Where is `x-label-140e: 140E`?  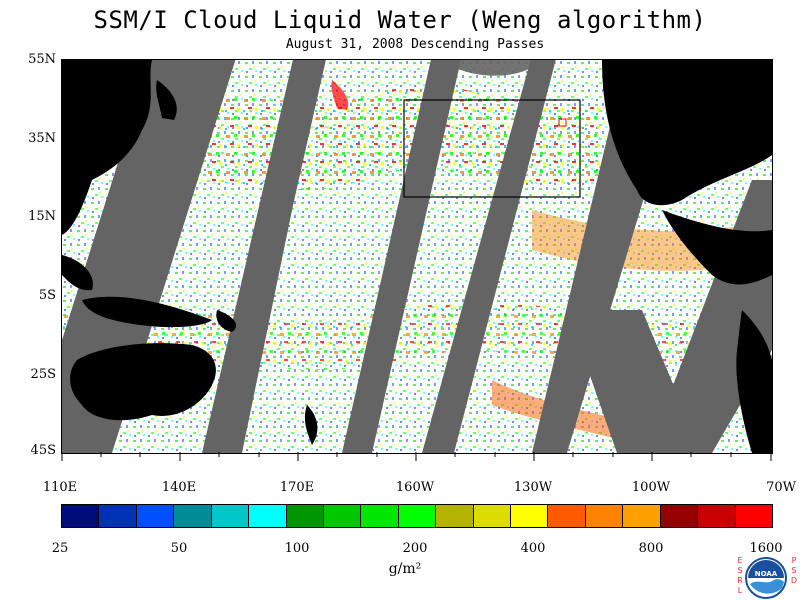
x-label-140e: 140E is located at coordinates (179, 487).